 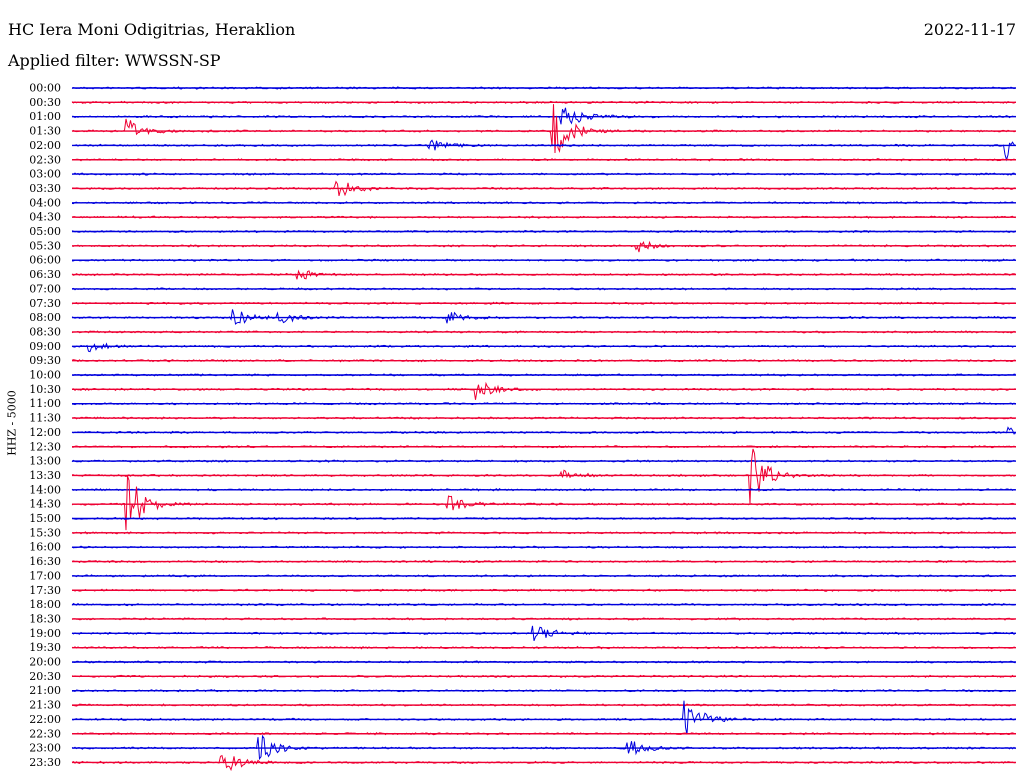 I want to click on time-label: 22:30, so click(x=45, y=733).